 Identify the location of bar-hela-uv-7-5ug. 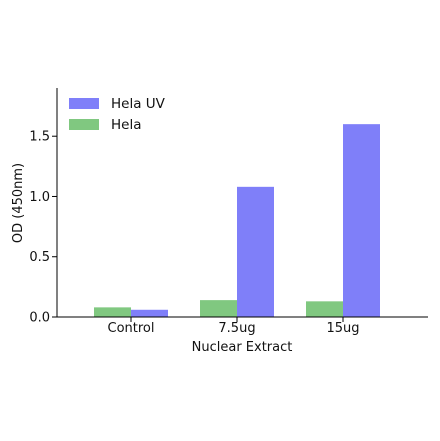
(255, 251).